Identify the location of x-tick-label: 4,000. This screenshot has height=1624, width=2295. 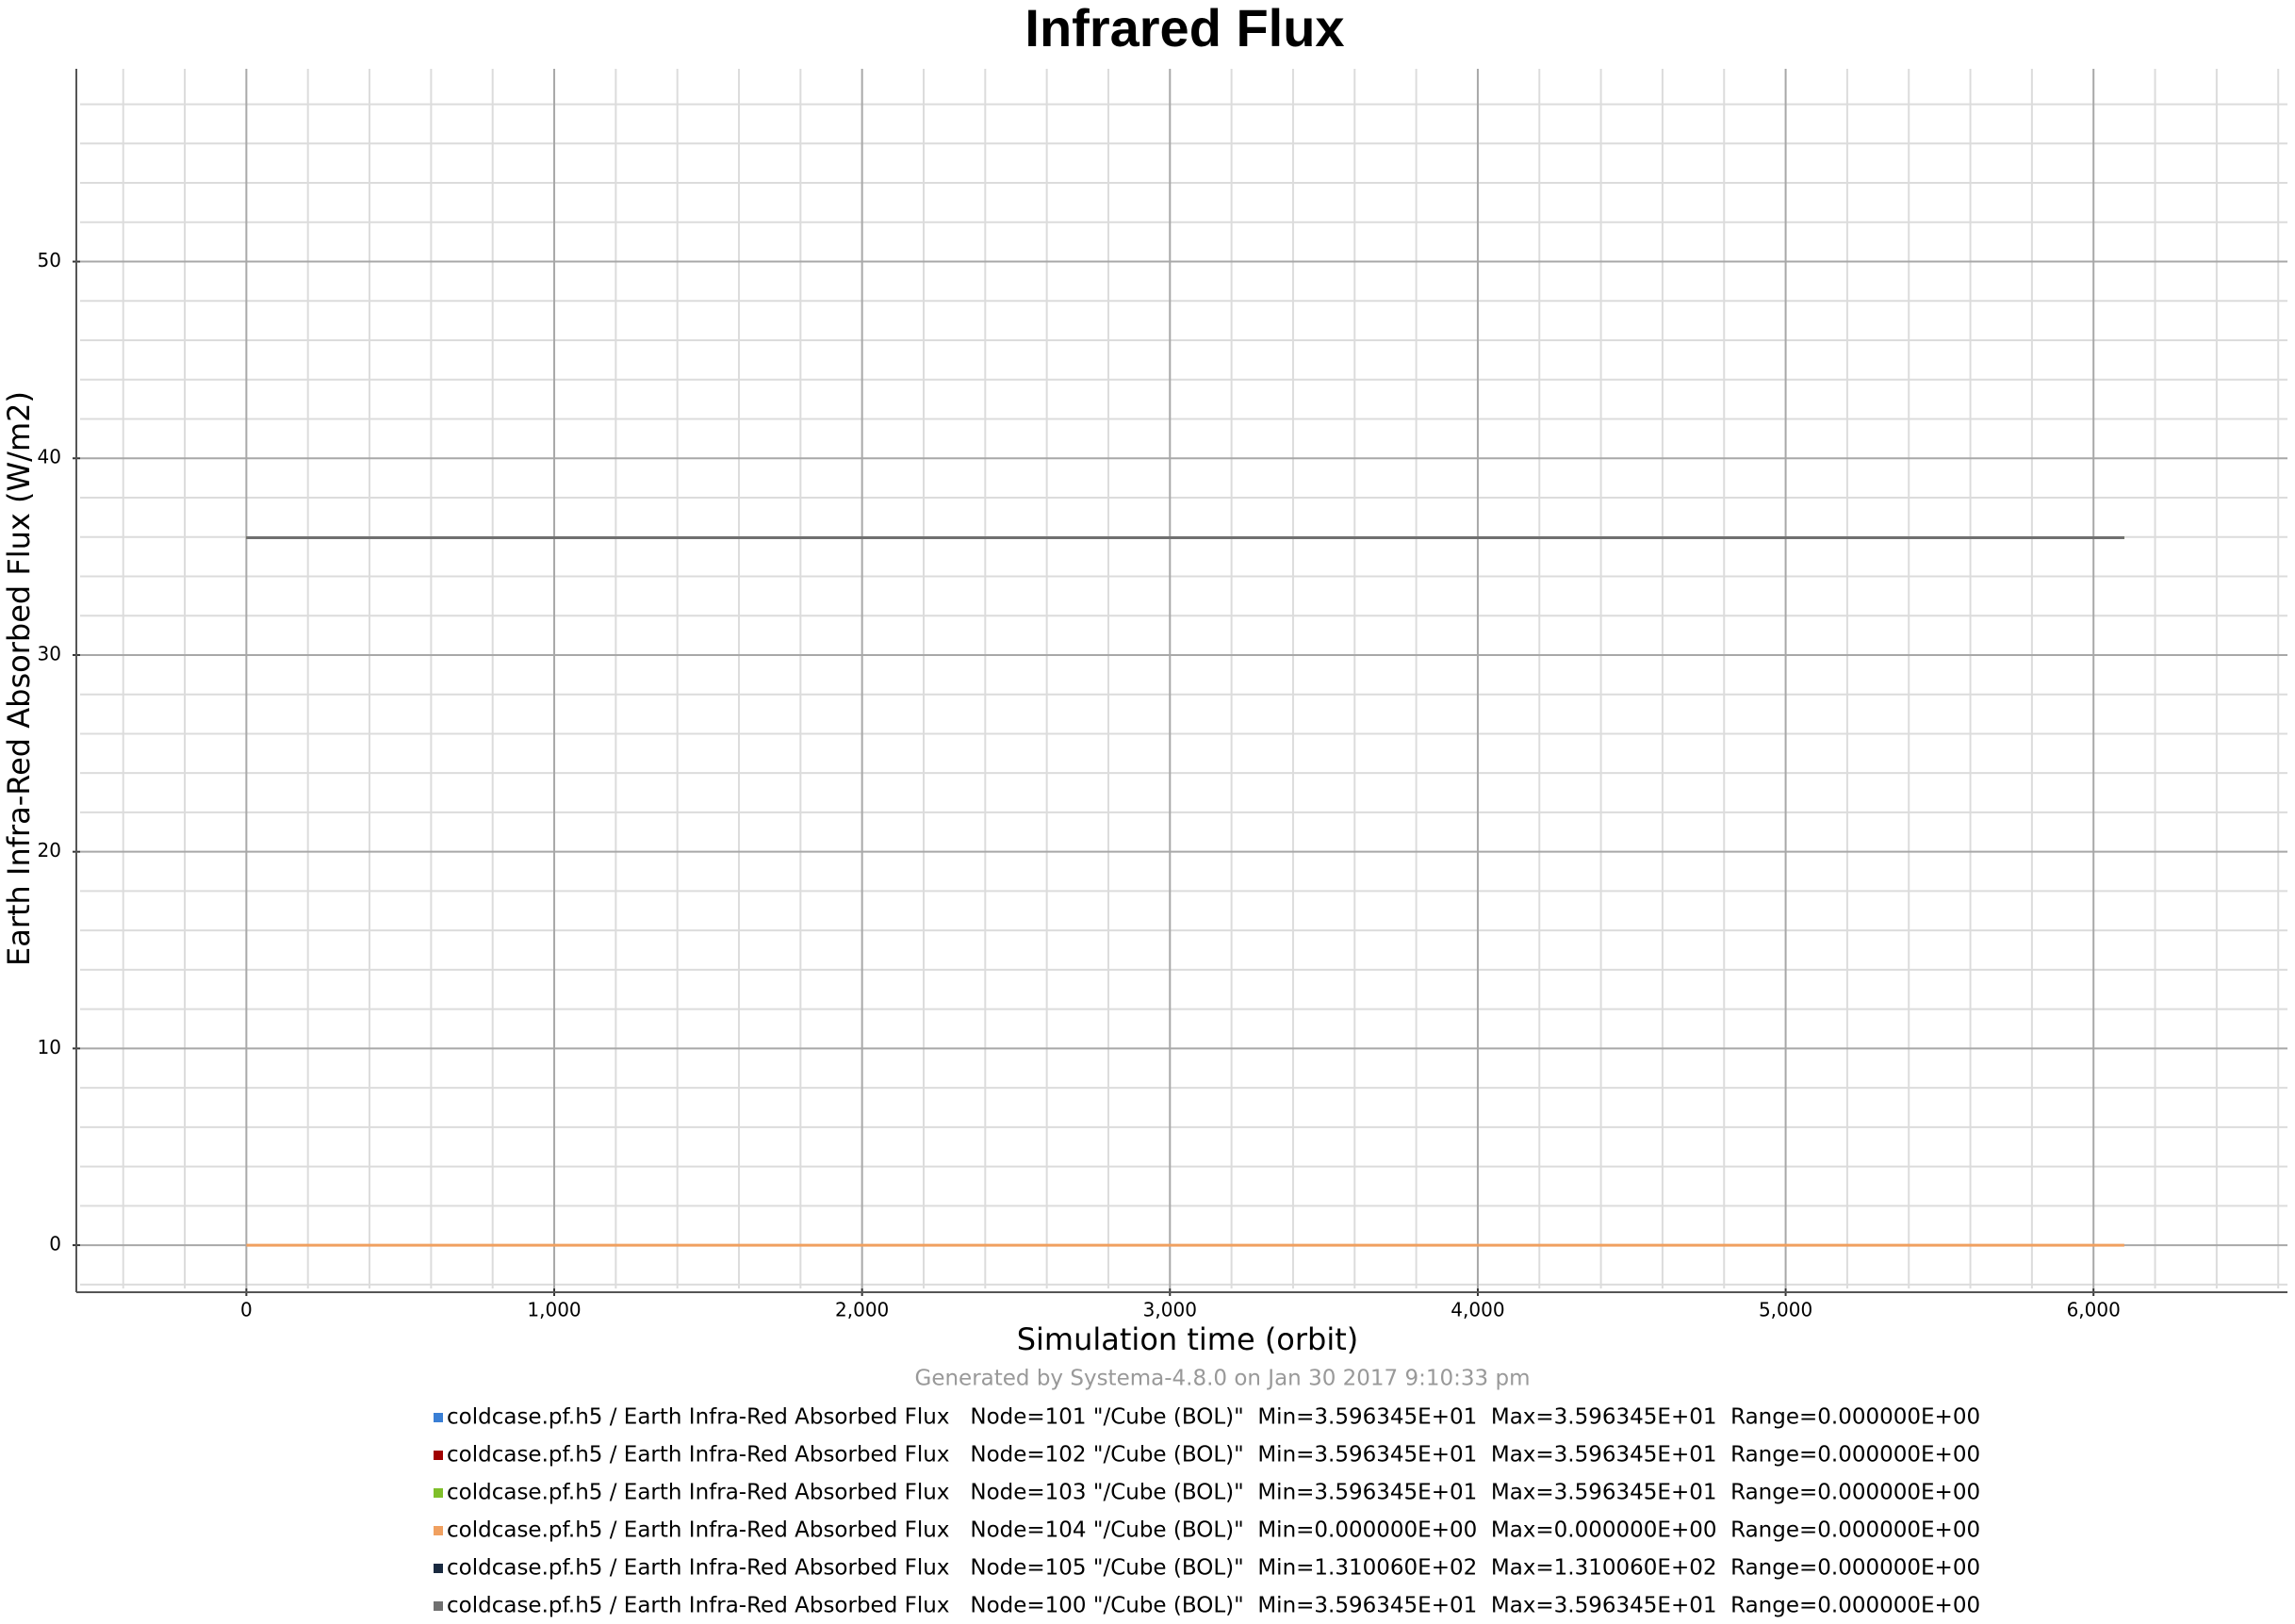
(1477, 1310).